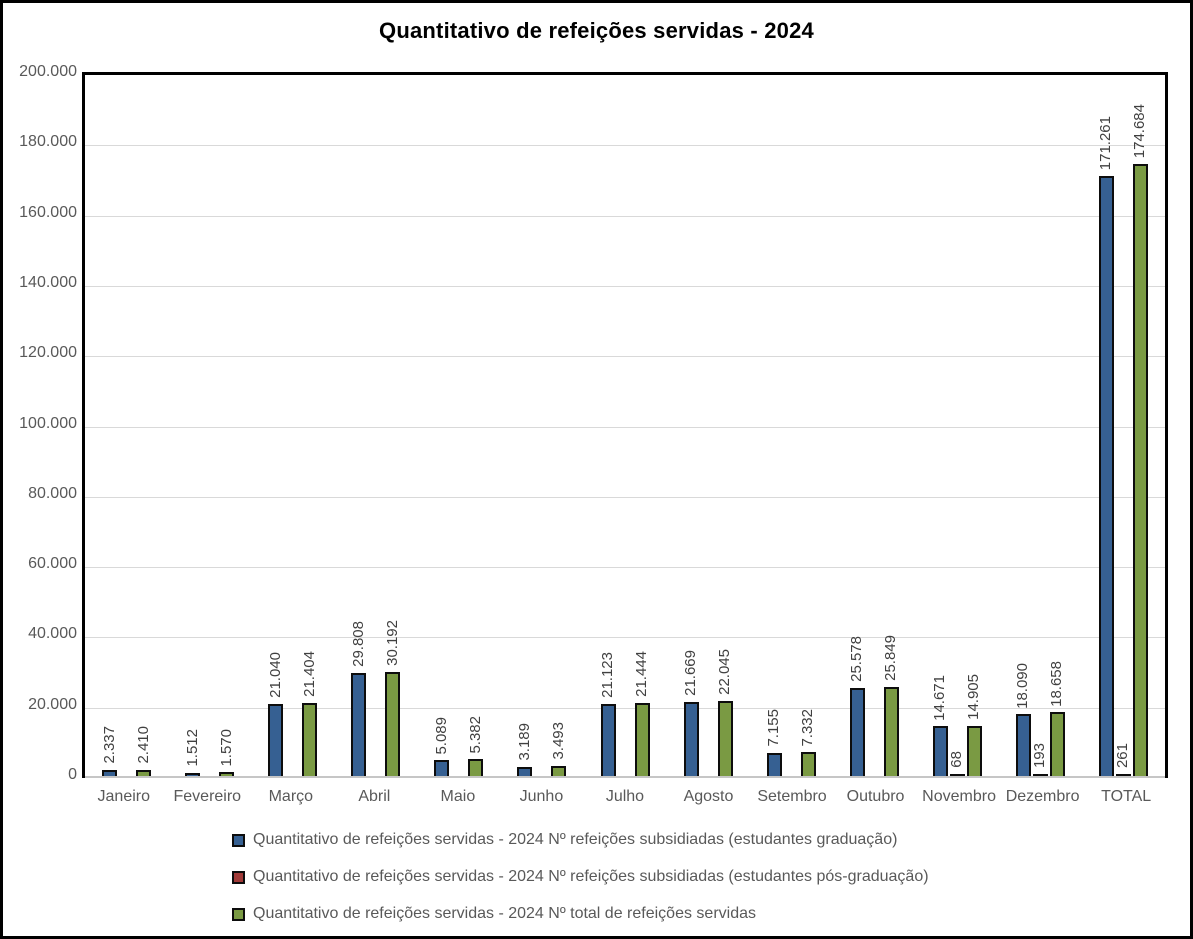 This screenshot has width=1193, height=939. I want to click on category-group-4: 29.808 30.192, so click(375, 426).